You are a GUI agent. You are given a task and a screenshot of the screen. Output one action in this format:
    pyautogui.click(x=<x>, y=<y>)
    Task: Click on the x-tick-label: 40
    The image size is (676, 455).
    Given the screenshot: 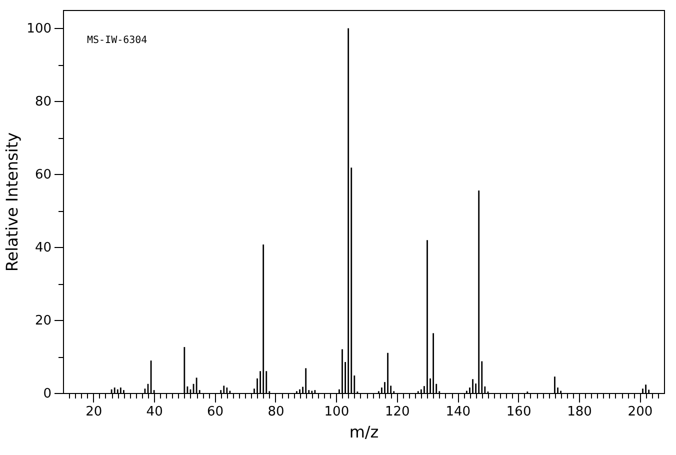 What is the action you would take?
    pyautogui.click(x=154, y=412)
    